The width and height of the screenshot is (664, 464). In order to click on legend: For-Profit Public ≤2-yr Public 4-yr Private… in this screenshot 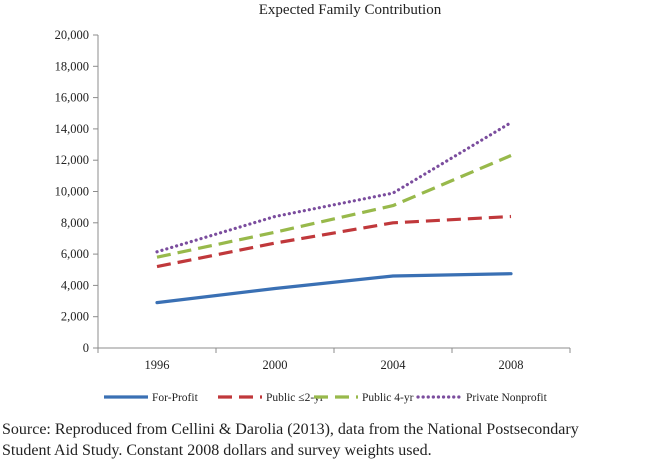, I will do `click(326, 398)`.